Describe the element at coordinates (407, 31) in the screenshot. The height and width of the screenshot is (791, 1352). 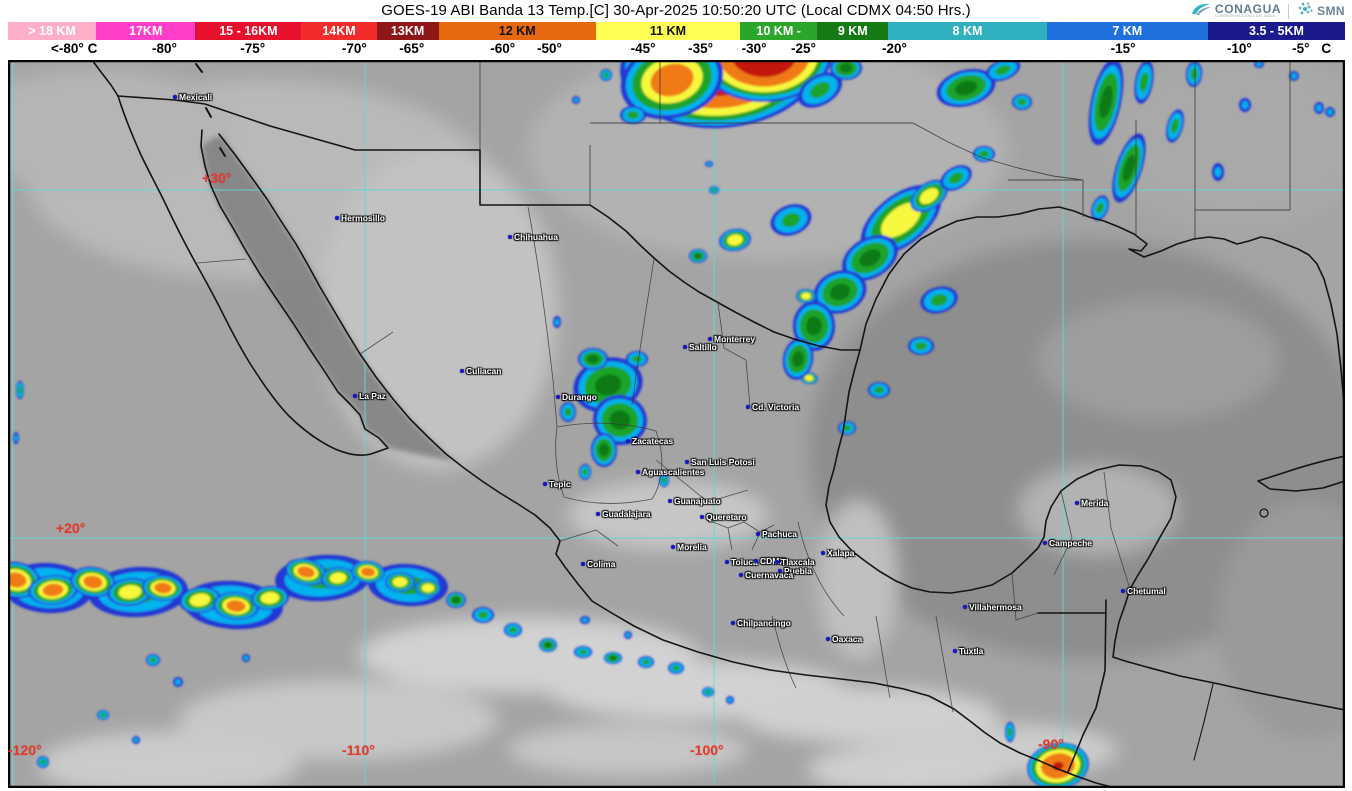
I see `scale-segment: 13KM` at that location.